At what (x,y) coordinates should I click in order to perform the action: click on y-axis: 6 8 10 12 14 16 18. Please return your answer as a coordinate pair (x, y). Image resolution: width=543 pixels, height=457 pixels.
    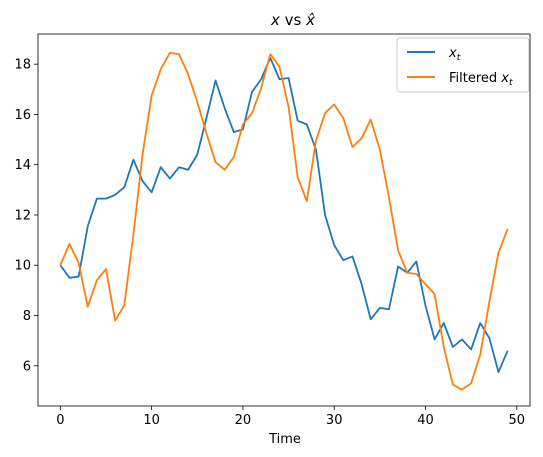
    Looking at the image, I should click on (26, 216).